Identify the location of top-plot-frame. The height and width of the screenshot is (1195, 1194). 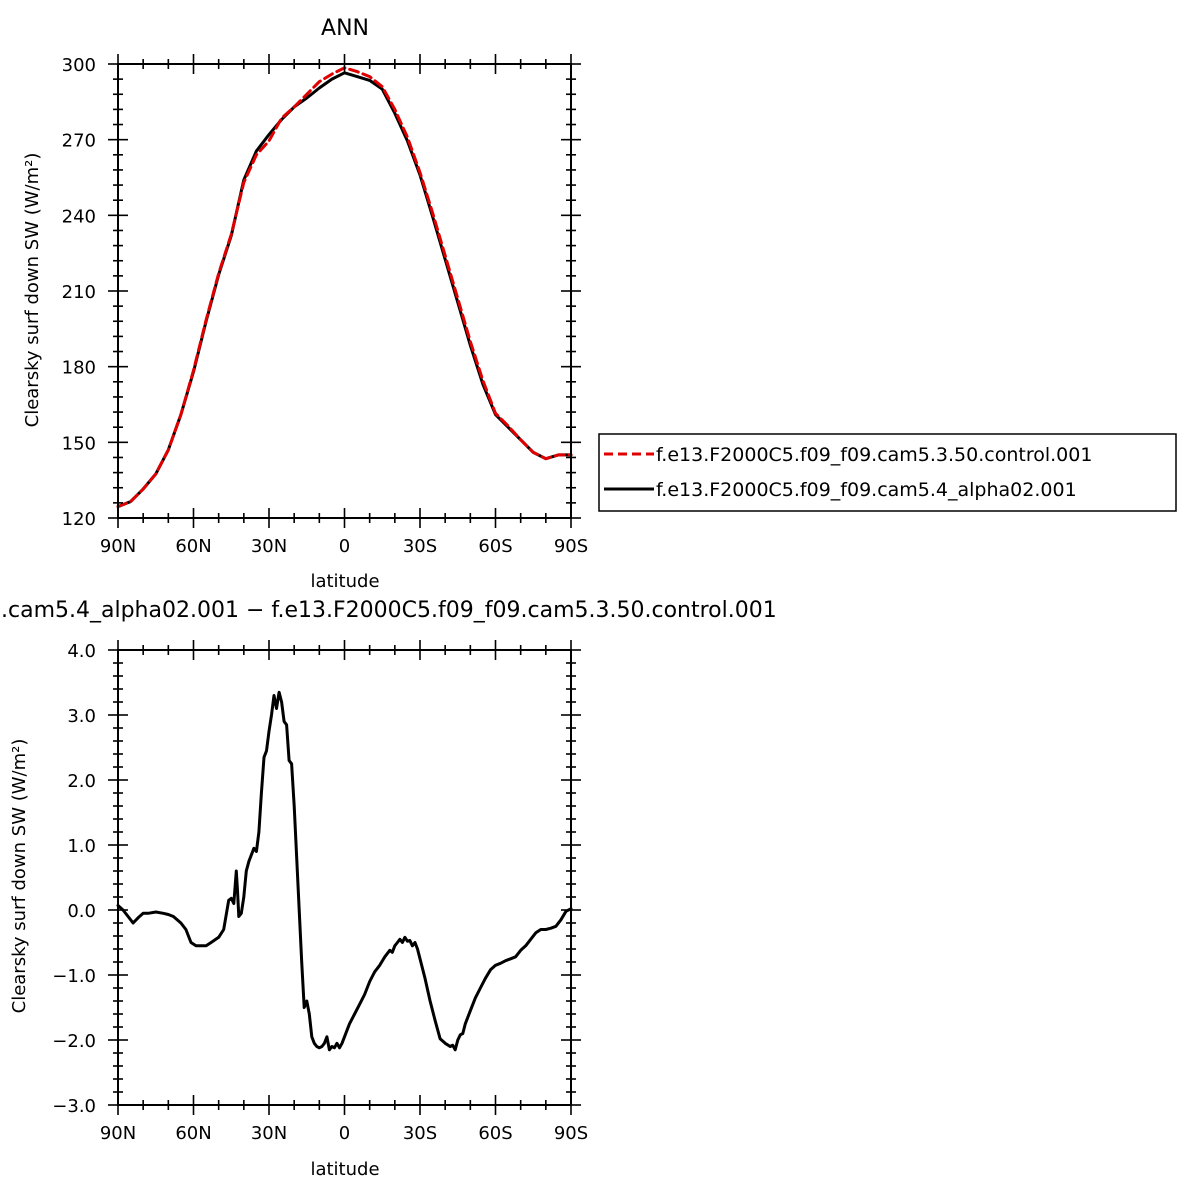
(344, 291).